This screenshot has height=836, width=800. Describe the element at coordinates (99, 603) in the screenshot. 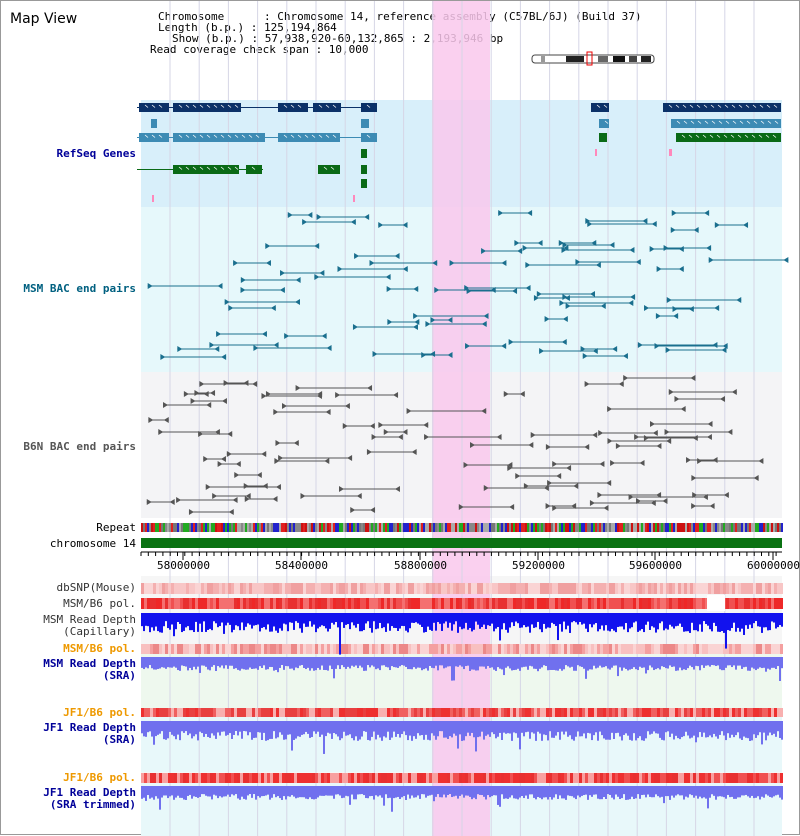

I see `track-label-msm-b6-pol: MSM/B6 pol.` at that location.